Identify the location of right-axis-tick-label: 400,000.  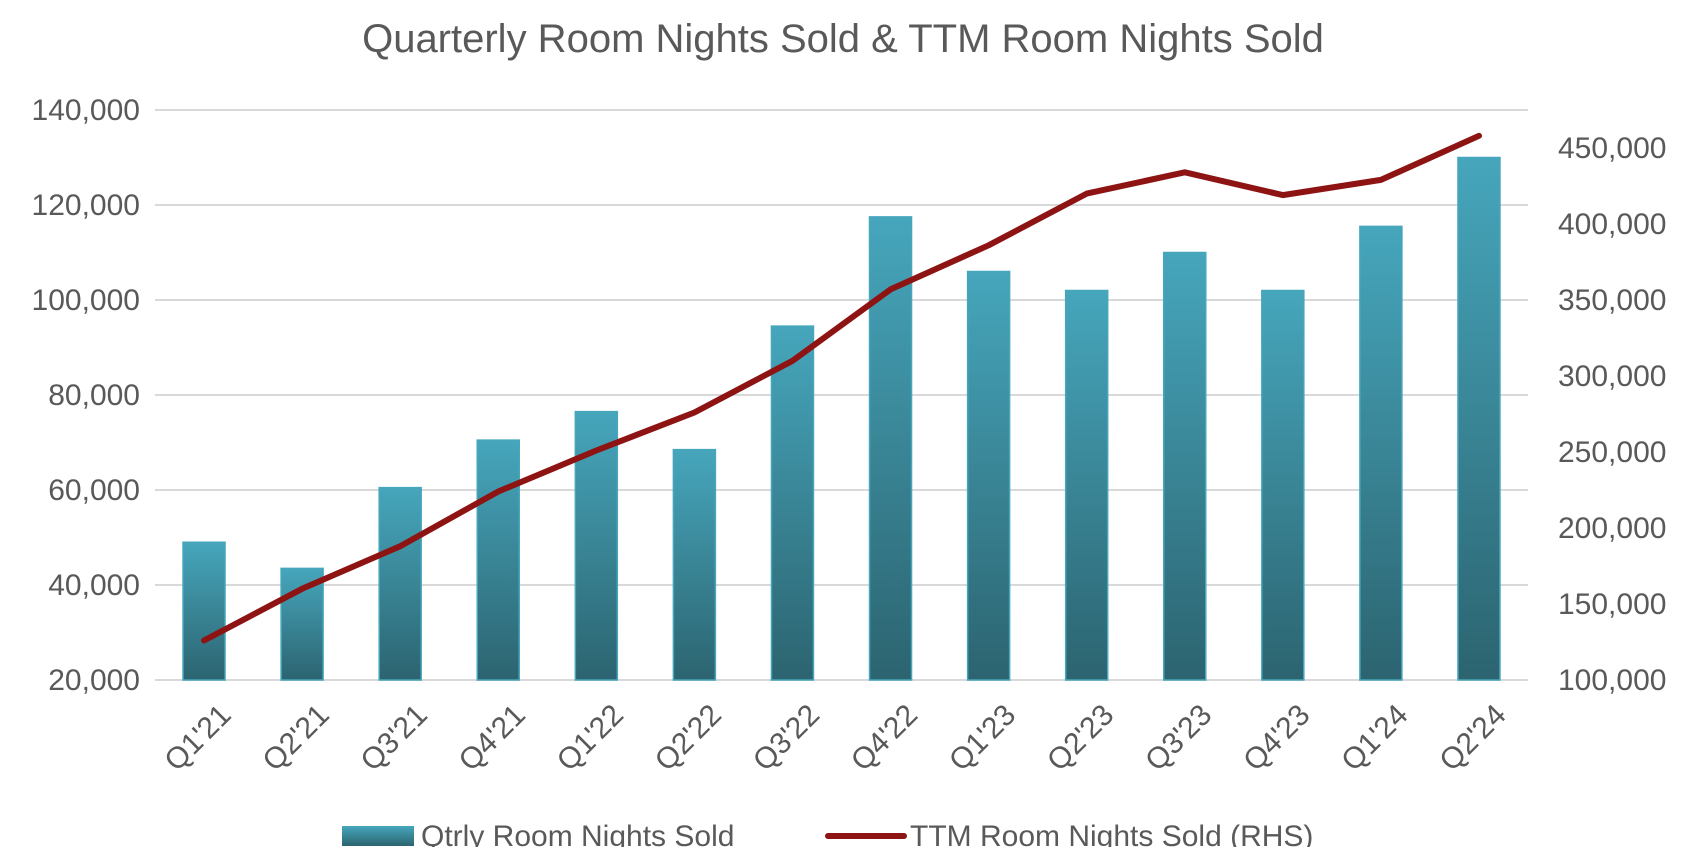
(1612, 224).